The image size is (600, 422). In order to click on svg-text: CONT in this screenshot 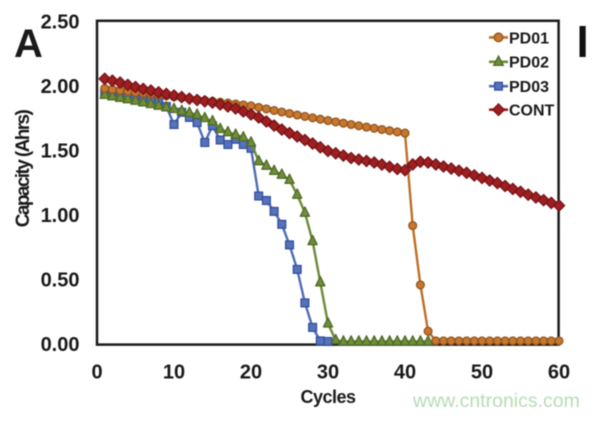, I will do `click(532, 111)`.